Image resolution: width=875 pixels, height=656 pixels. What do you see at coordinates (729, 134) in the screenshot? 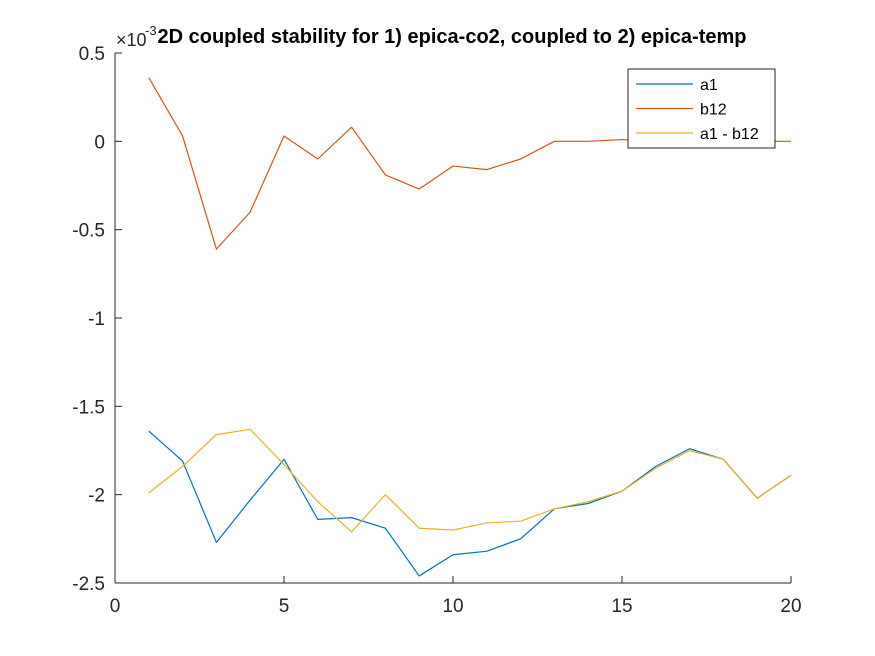
I see `legend-label: a1 - b12` at bounding box center [729, 134].